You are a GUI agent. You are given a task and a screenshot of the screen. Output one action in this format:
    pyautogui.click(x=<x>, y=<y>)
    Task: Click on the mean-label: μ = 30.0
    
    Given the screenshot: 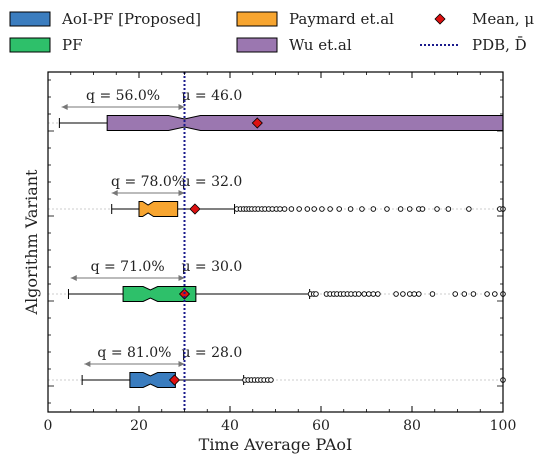 What is the action you would take?
    pyautogui.click(x=211, y=267)
    